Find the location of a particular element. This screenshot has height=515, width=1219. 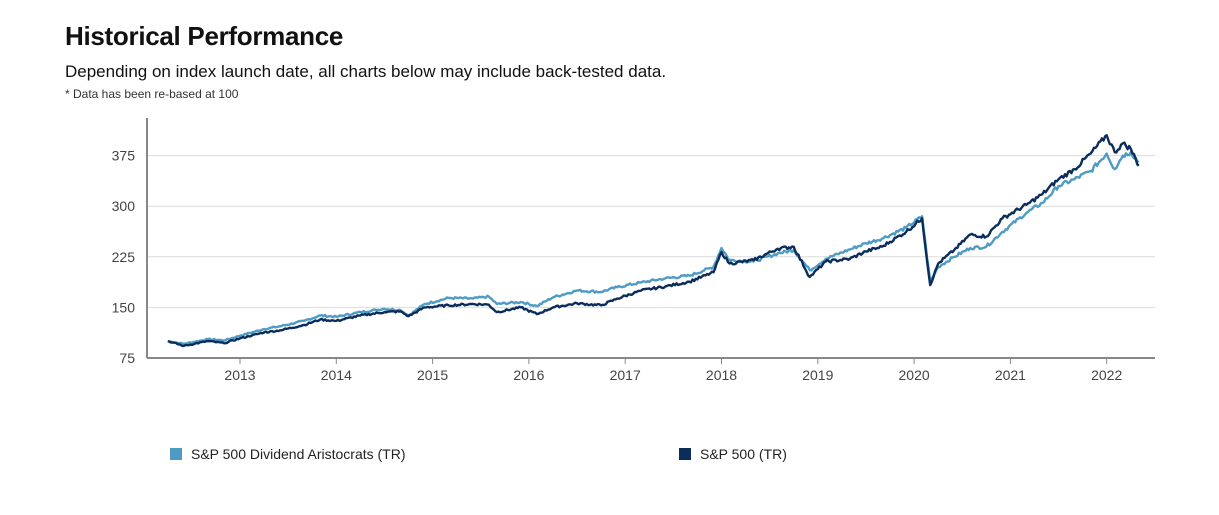

page-title: Historical Performance is located at coordinates (204, 36).